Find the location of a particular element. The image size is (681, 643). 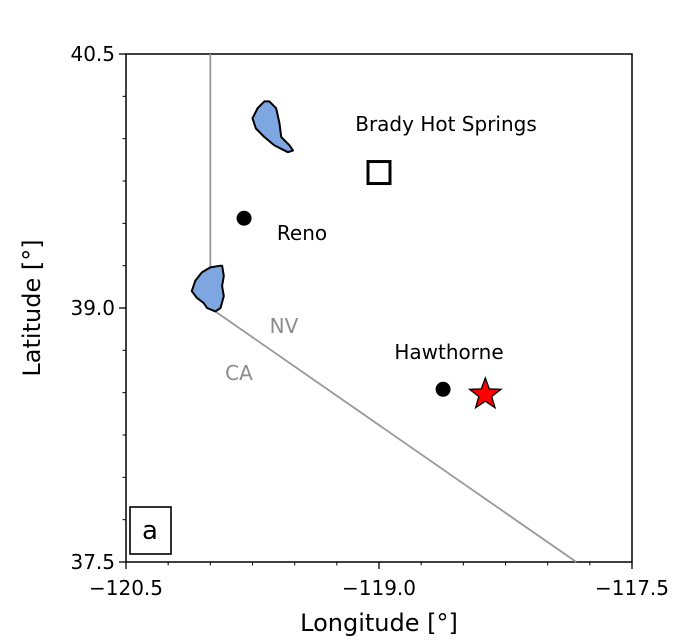

place-label-hawthorne: Hawthorne is located at coordinates (448, 352).